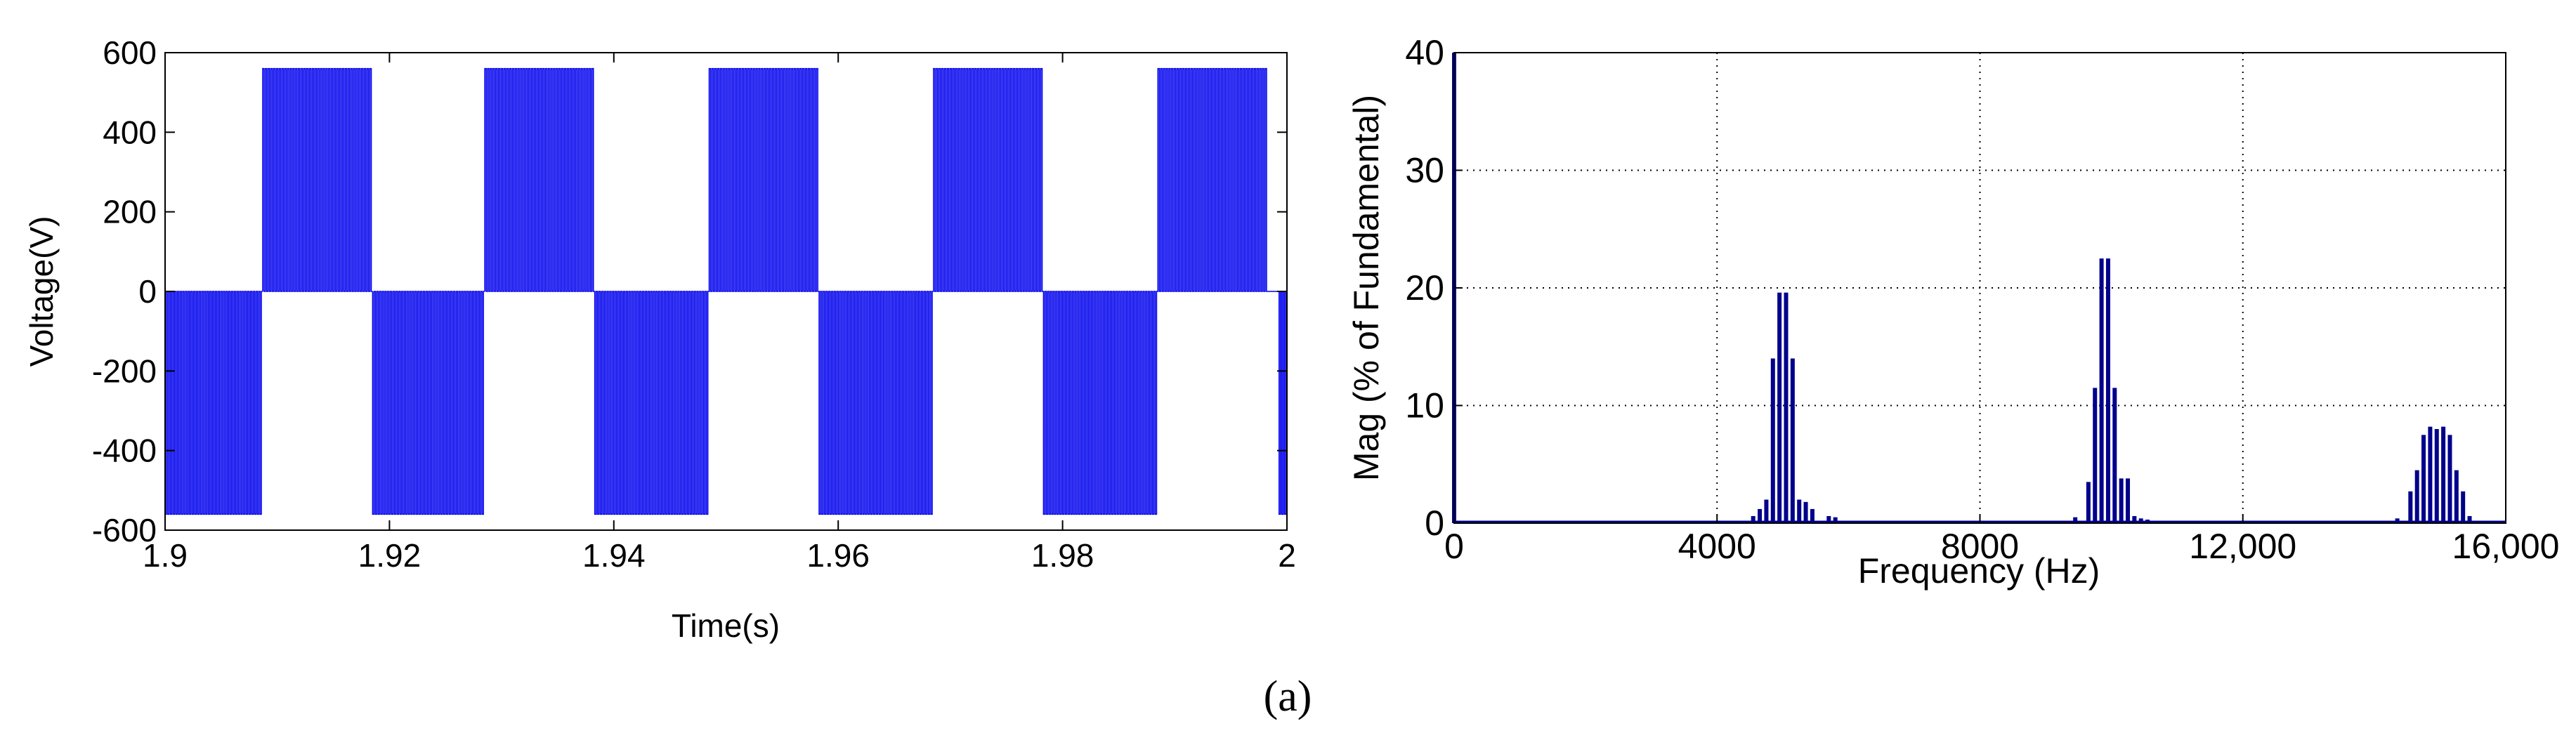 Image resolution: width=2576 pixels, height=738 pixels. Describe the element at coordinates (389, 556) in the screenshot. I see `voltage-x-tick-label: 1.92` at that location.